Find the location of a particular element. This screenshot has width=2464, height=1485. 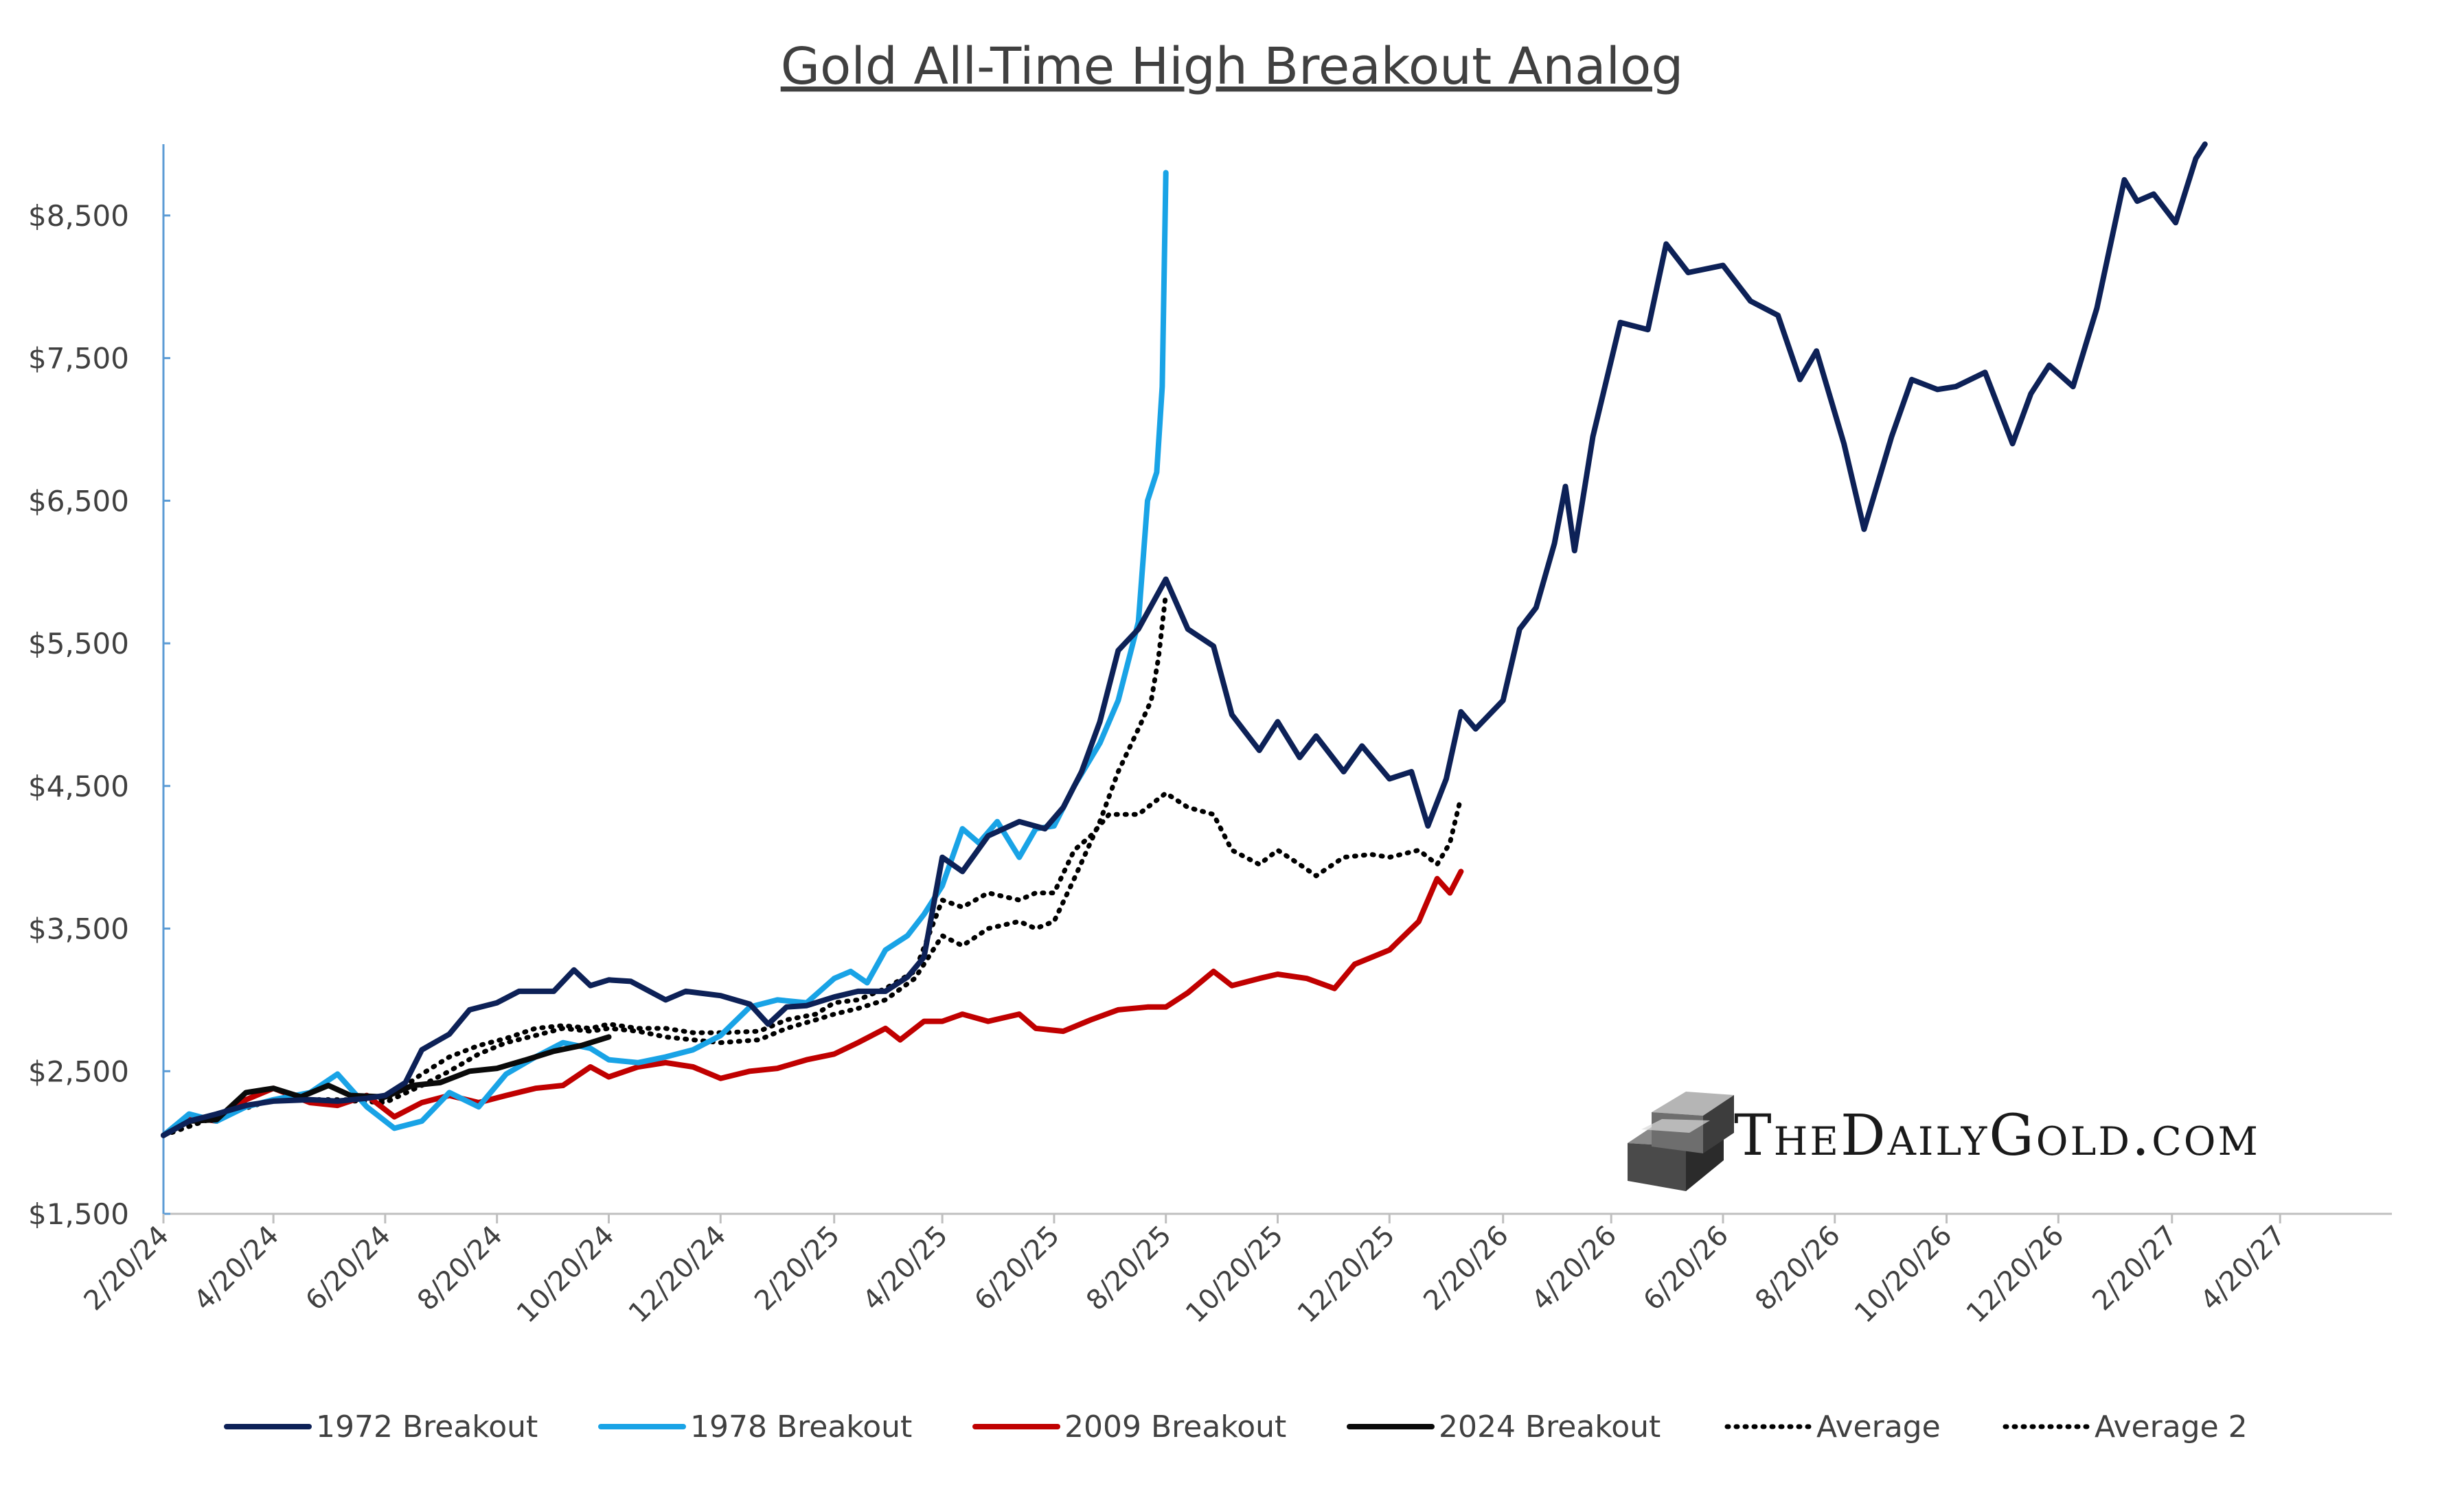

series-line-average is located at coordinates (812, 964).